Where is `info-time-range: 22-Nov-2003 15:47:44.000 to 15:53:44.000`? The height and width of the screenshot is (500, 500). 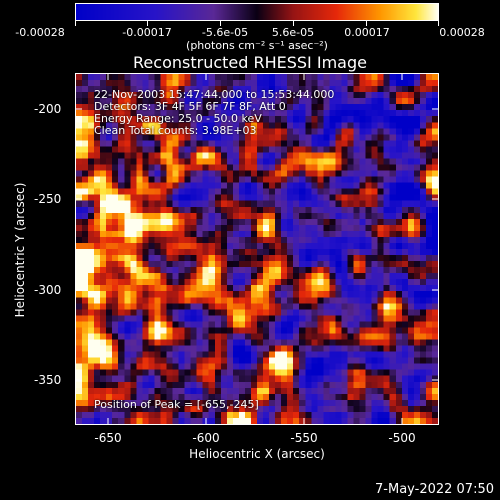
info-time-range: 22-Nov-2003 15:47:44.000 to 15:53:44.000 is located at coordinates (214, 94).